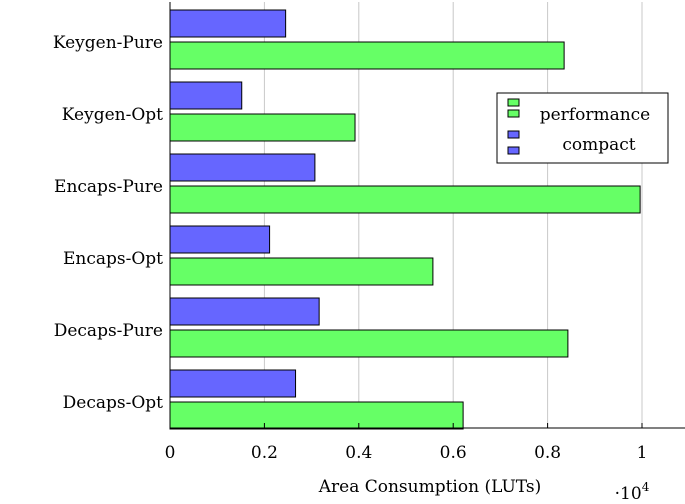 This screenshot has height=504, width=685. Describe the element at coordinates (358, 453) in the screenshot. I see `x-tick-label: 0.4` at that location.